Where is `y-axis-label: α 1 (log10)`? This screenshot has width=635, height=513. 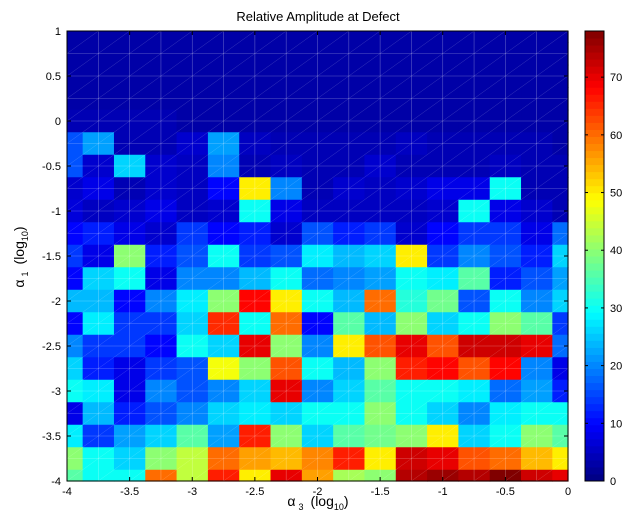 y-axis-label: α 1 (log10) is located at coordinates (20, 256).